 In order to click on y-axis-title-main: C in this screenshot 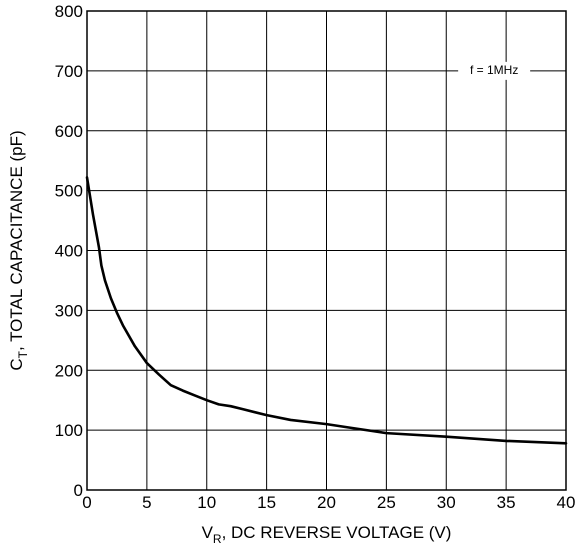, I will do `click(16, 364)`.